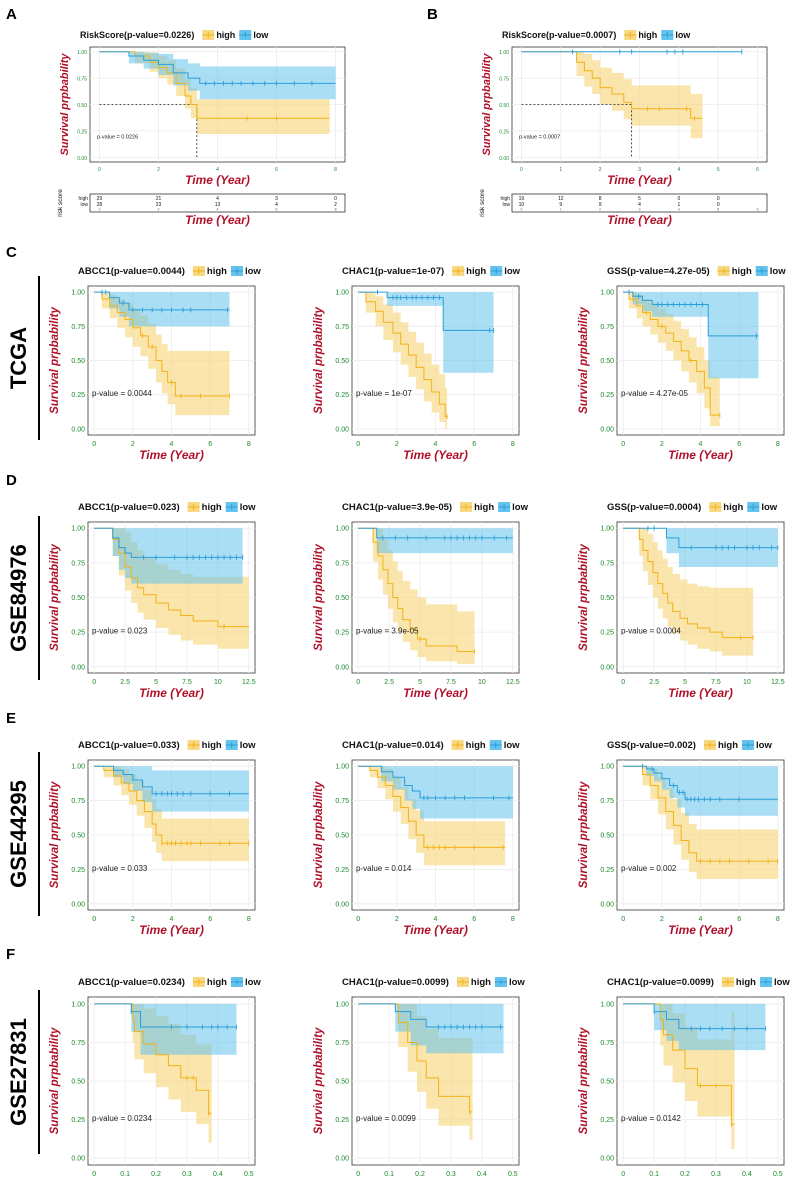  I want to click on risk-cell: 8, so click(600, 199).